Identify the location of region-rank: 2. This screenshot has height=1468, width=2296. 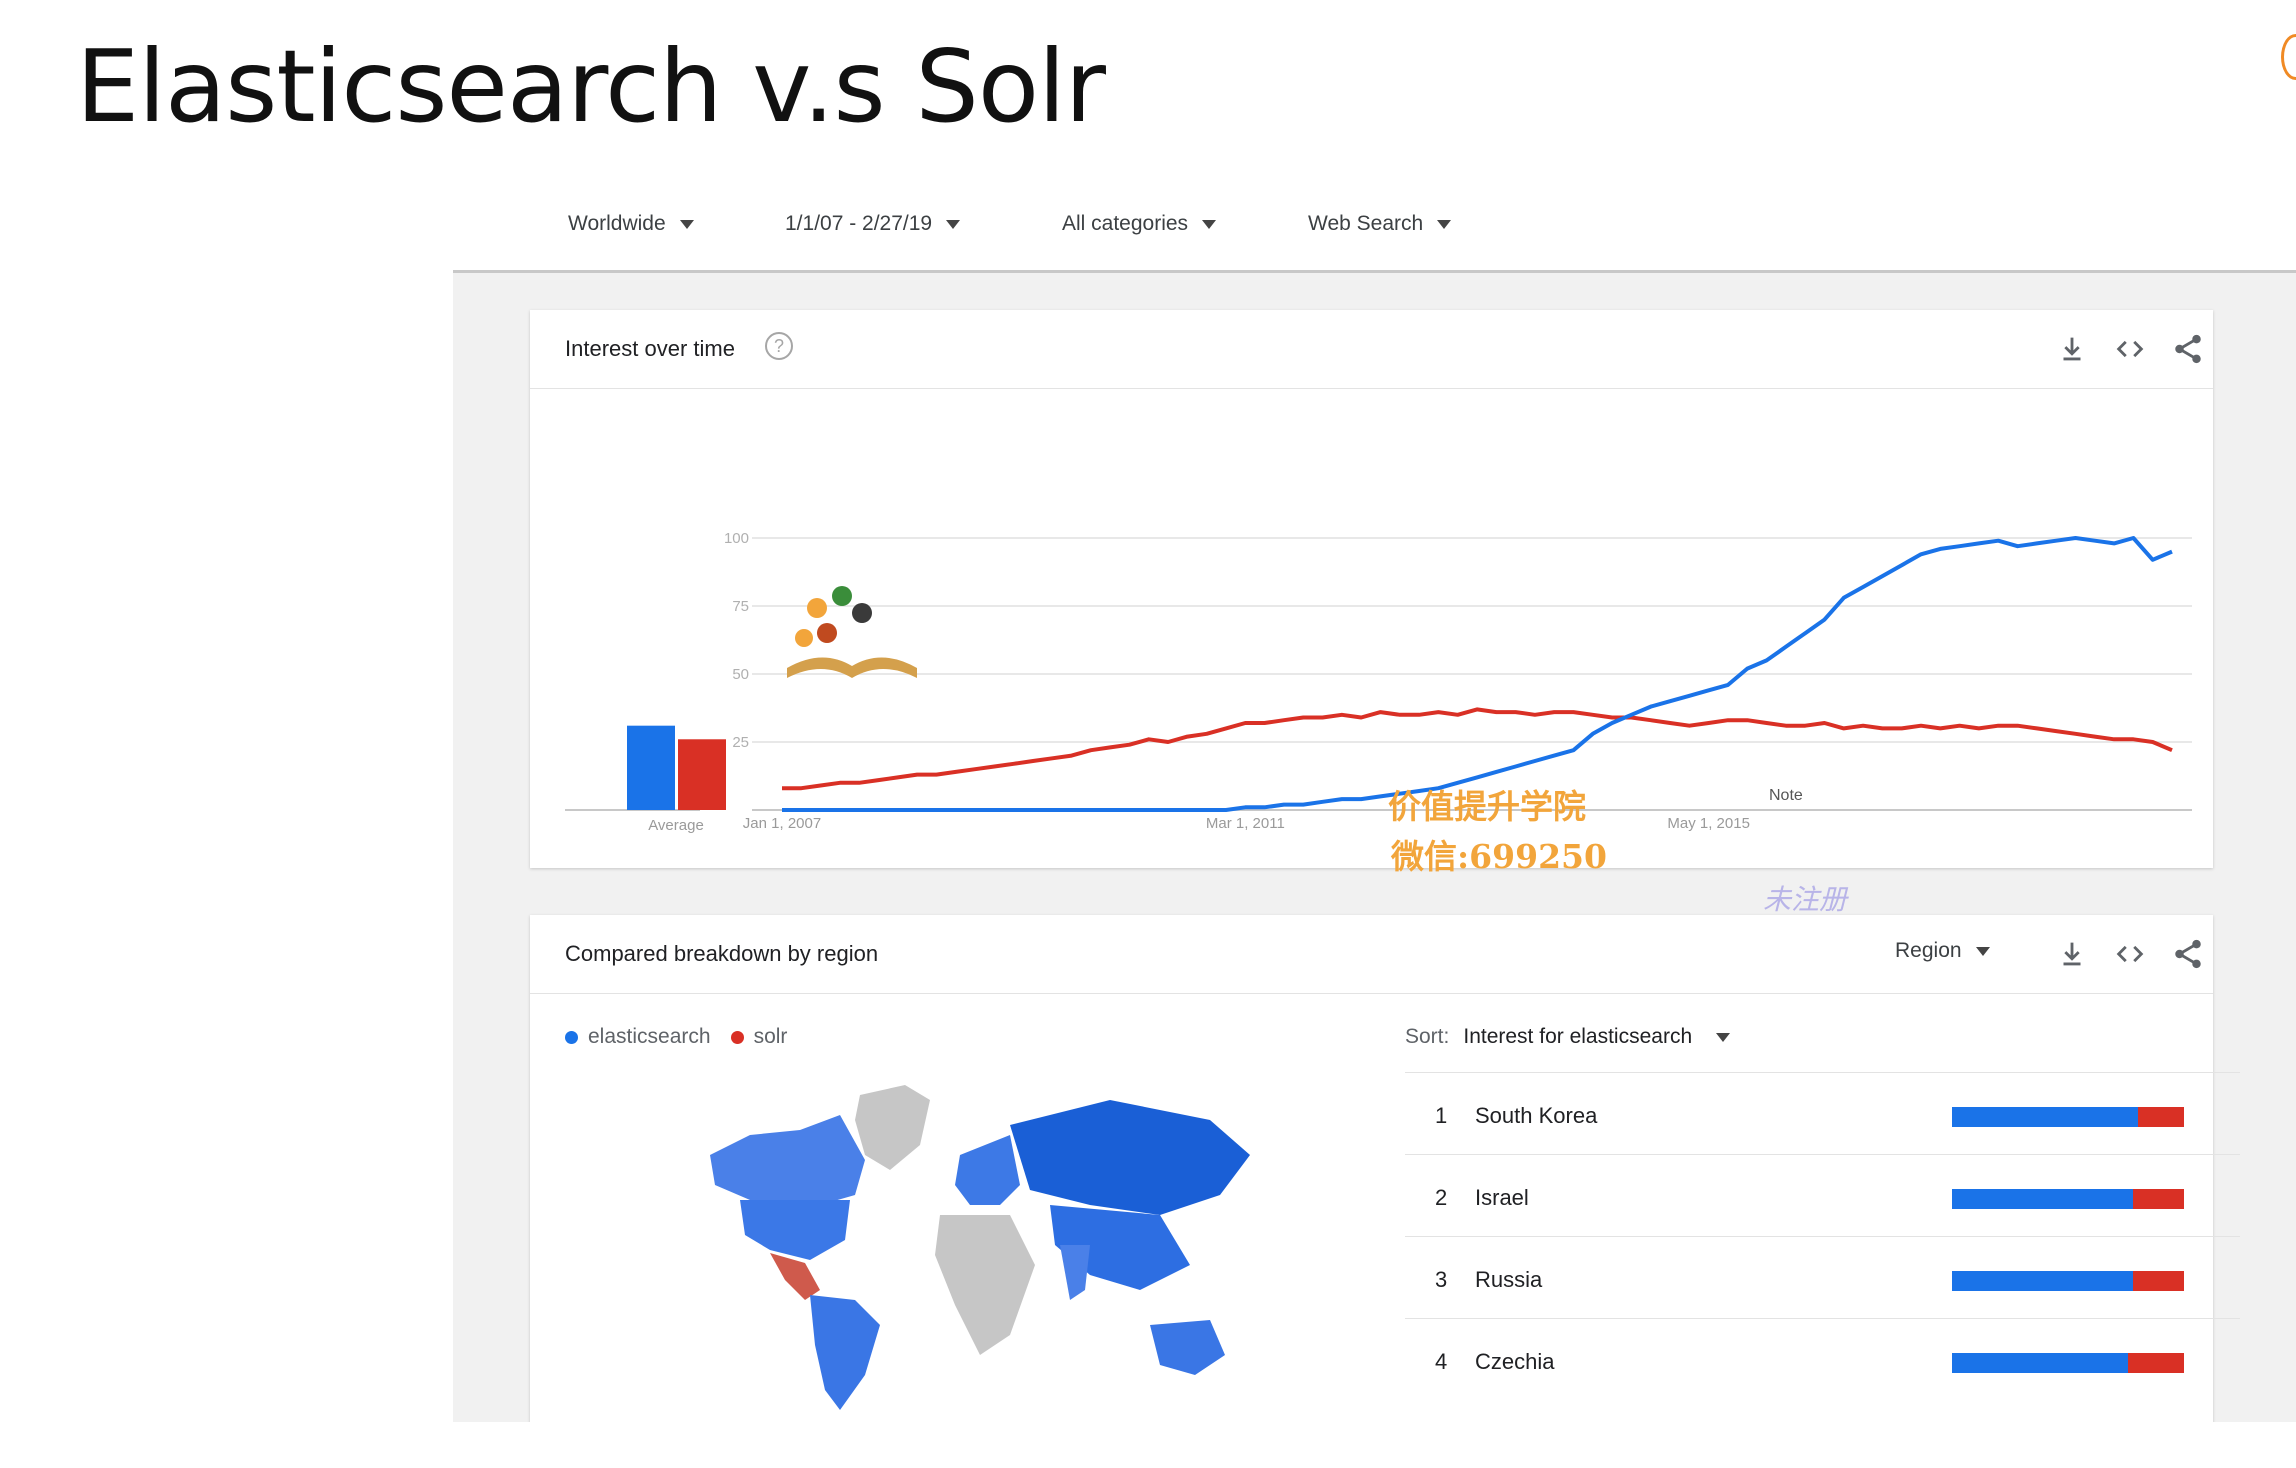
(1441, 1197).